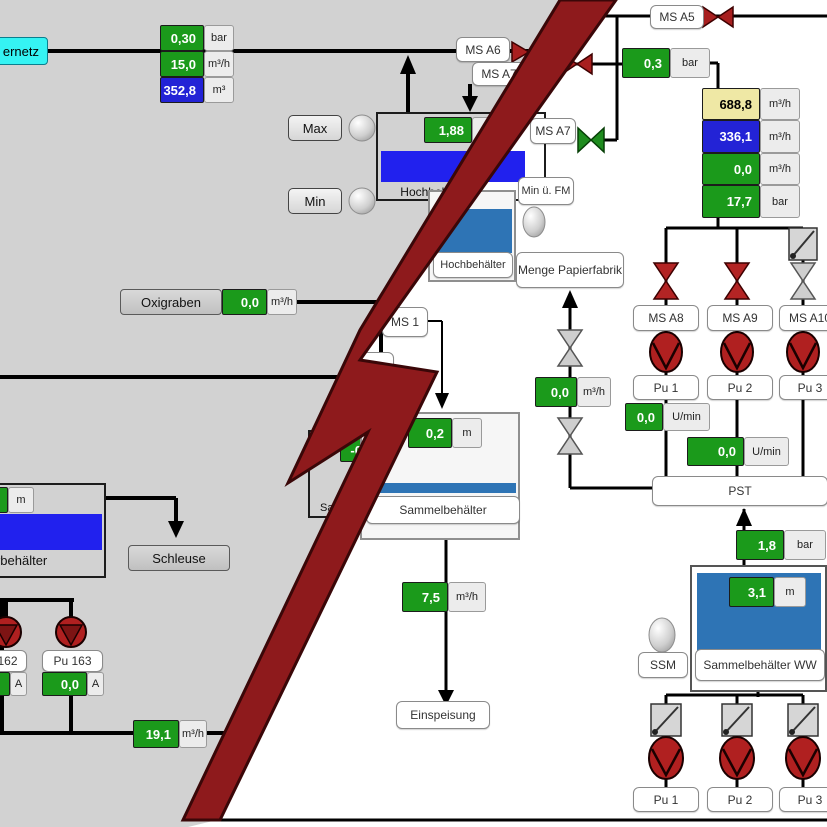 The image size is (827, 827). Describe the element at coordinates (666, 281) in the screenshot. I see `valve-ms-a8-icon` at that location.